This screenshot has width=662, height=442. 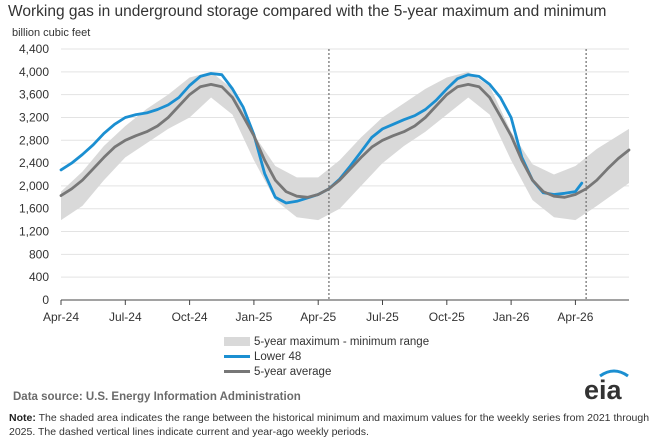 What do you see at coordinates (382, 317) in the screenshot?
I see `x-tick-label: Jul-25` at bounding box center [382, 317].